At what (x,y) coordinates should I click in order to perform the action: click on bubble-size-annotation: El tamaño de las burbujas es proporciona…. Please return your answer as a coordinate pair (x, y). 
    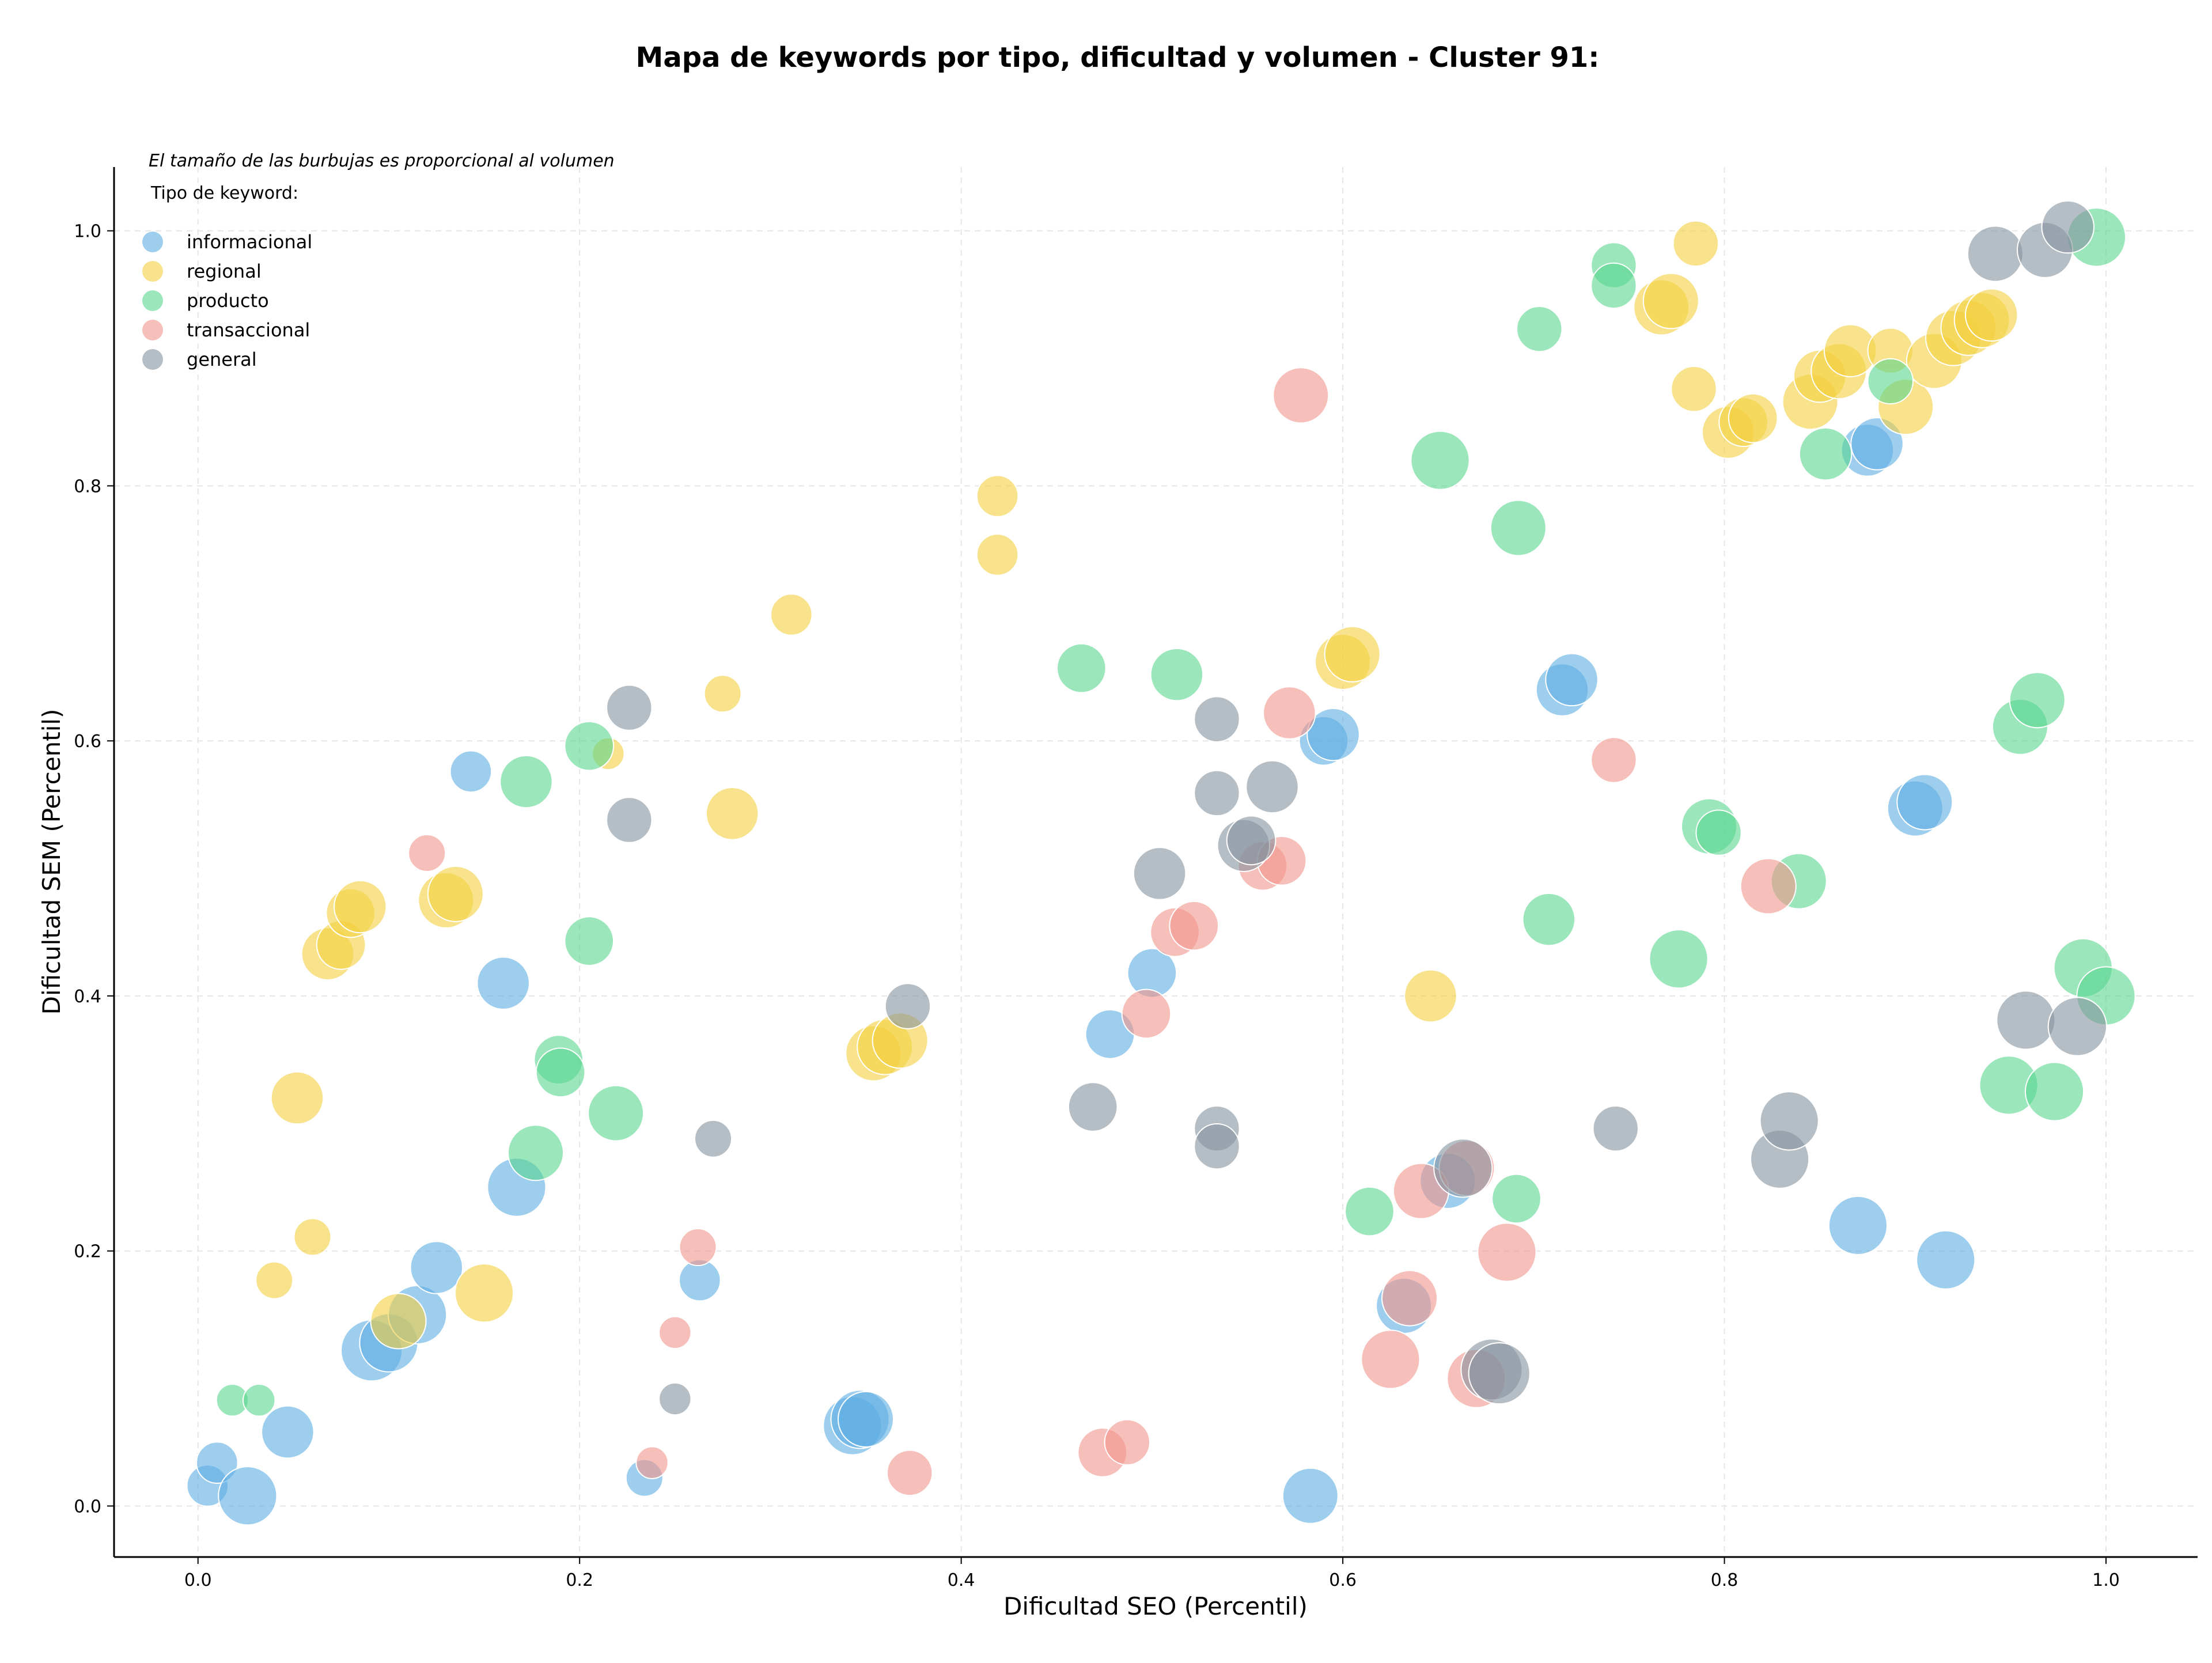
    Looking at the image, I should click on (382, 161).